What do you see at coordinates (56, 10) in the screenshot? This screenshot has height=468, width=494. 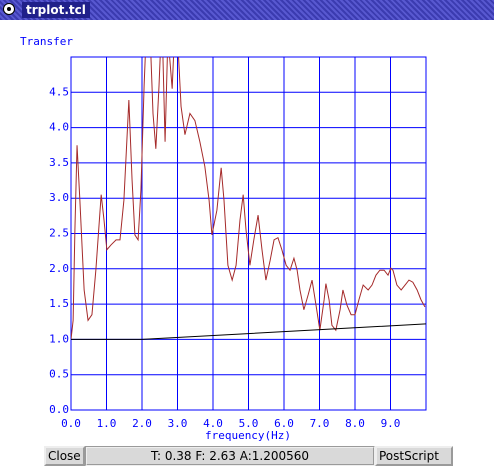 I see `window-title: trplot.tcl` at bounding box center [56, 10].